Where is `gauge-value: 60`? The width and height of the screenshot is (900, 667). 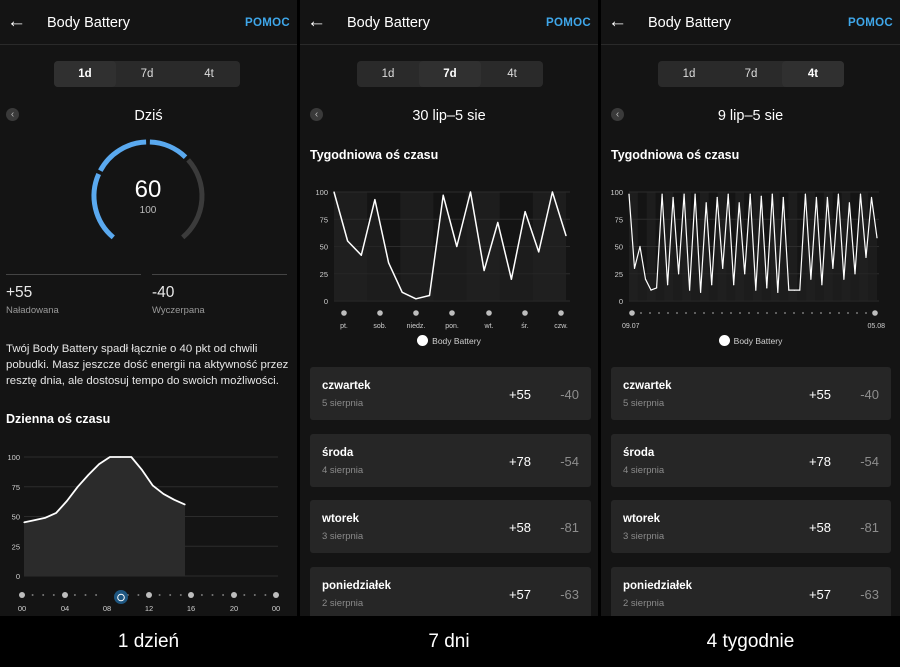
gauge-value: 60 is located at coordinates (148, 189).